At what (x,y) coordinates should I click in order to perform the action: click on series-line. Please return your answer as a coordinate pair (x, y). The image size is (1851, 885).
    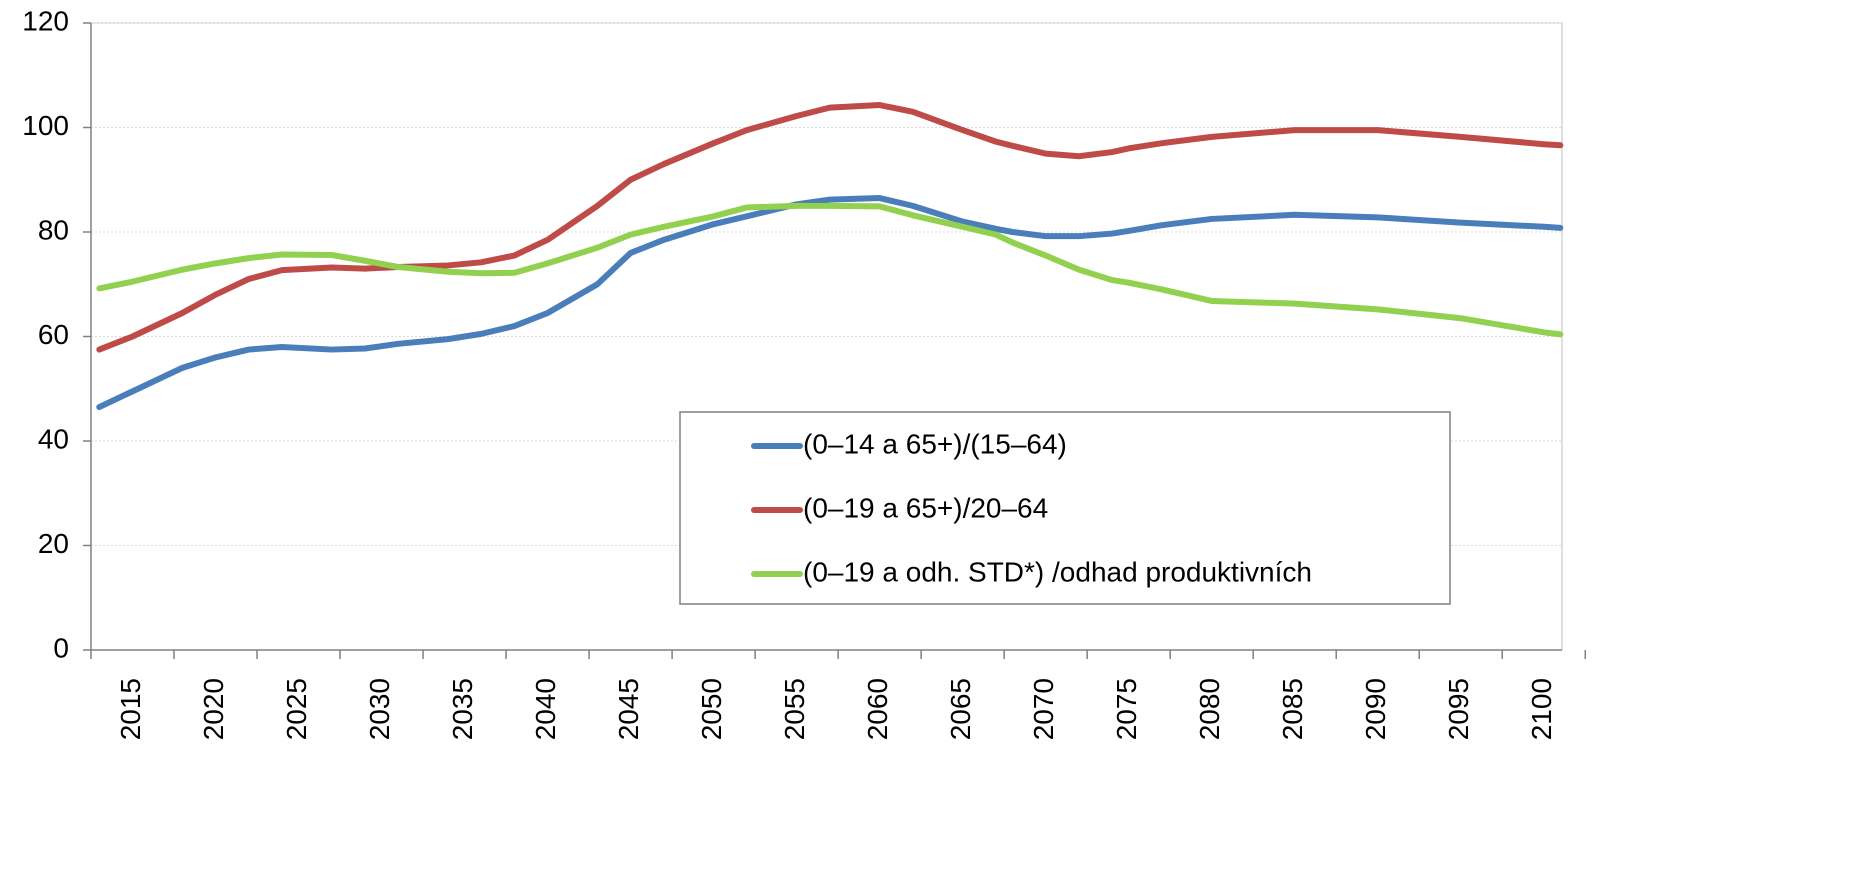
    Looking at the image, I should click on (830, 270).